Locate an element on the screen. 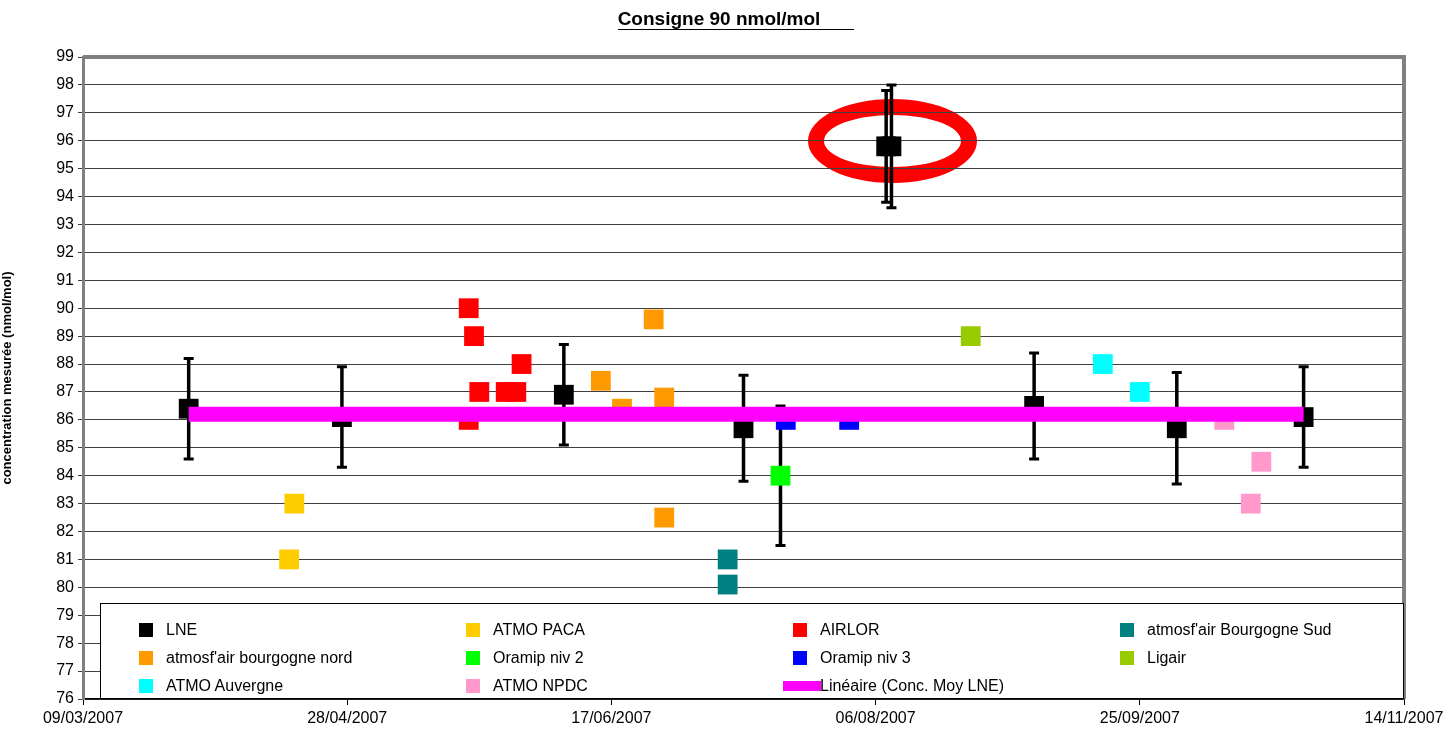 This screenshot has height=733, width=1455. y-tick-label: 85 is located at coordinates (65, 447).